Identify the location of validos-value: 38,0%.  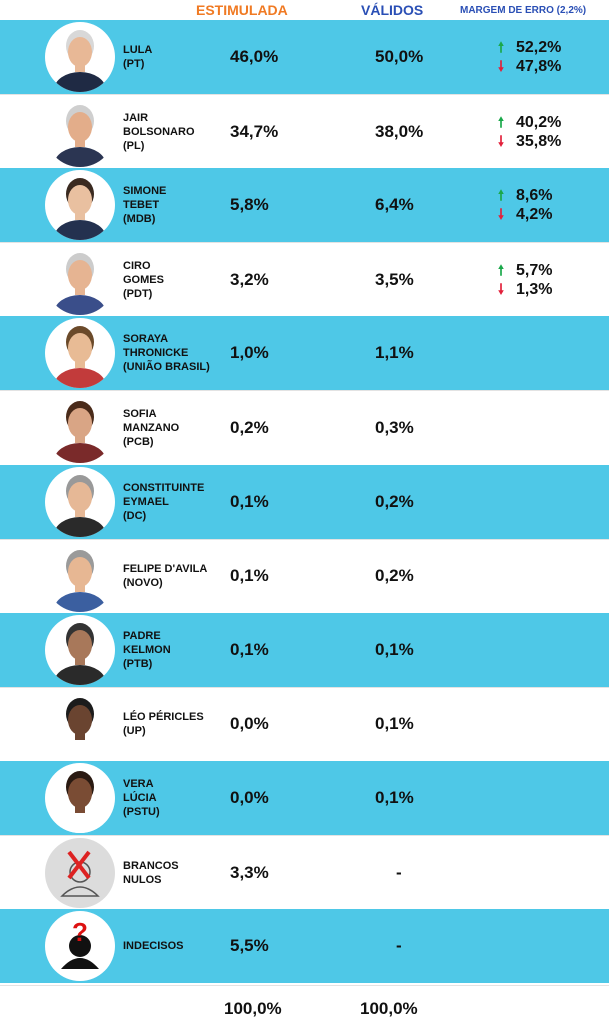
(399, 131).